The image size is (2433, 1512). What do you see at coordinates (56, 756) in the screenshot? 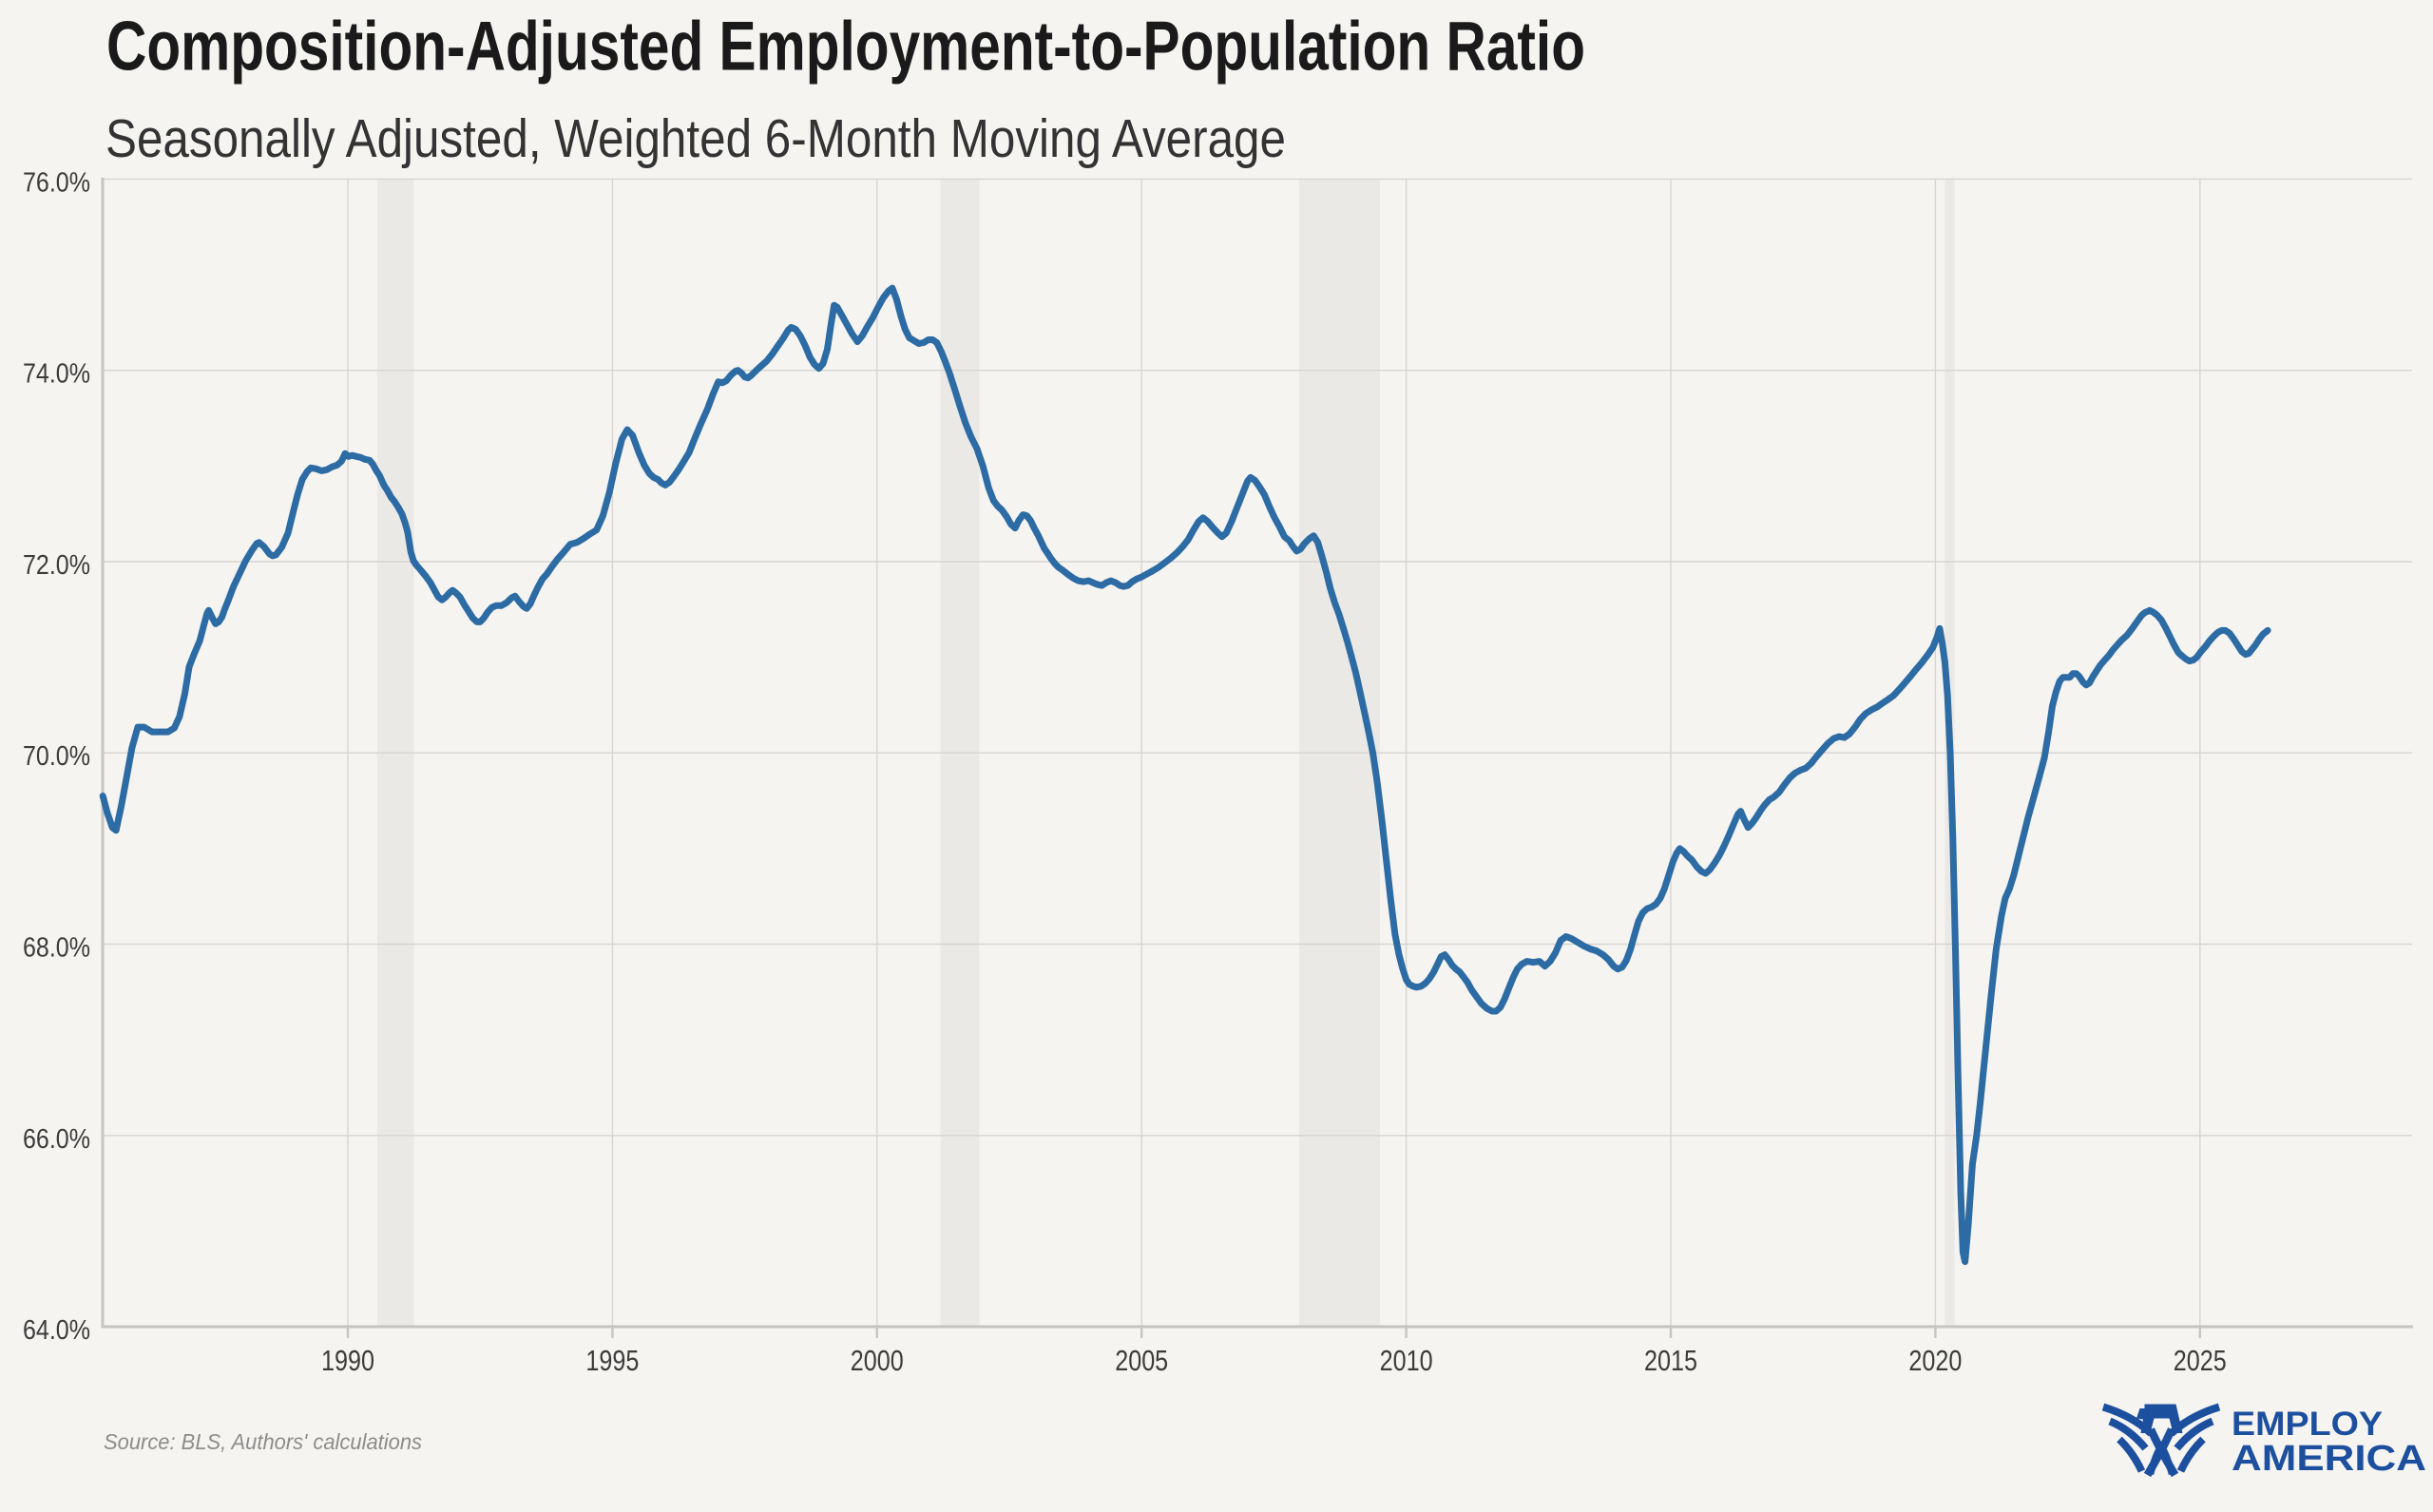
I see `svg-text: 70.0%` at bounding box center [56, 756].